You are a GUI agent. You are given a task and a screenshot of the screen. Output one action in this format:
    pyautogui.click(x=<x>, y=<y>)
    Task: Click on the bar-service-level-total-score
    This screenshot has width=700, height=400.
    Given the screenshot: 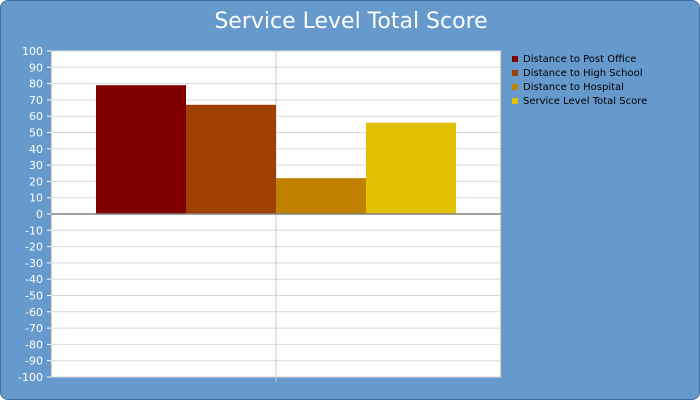 What is the action you would take?
    pyautogui.click(x=411, y=168)
    